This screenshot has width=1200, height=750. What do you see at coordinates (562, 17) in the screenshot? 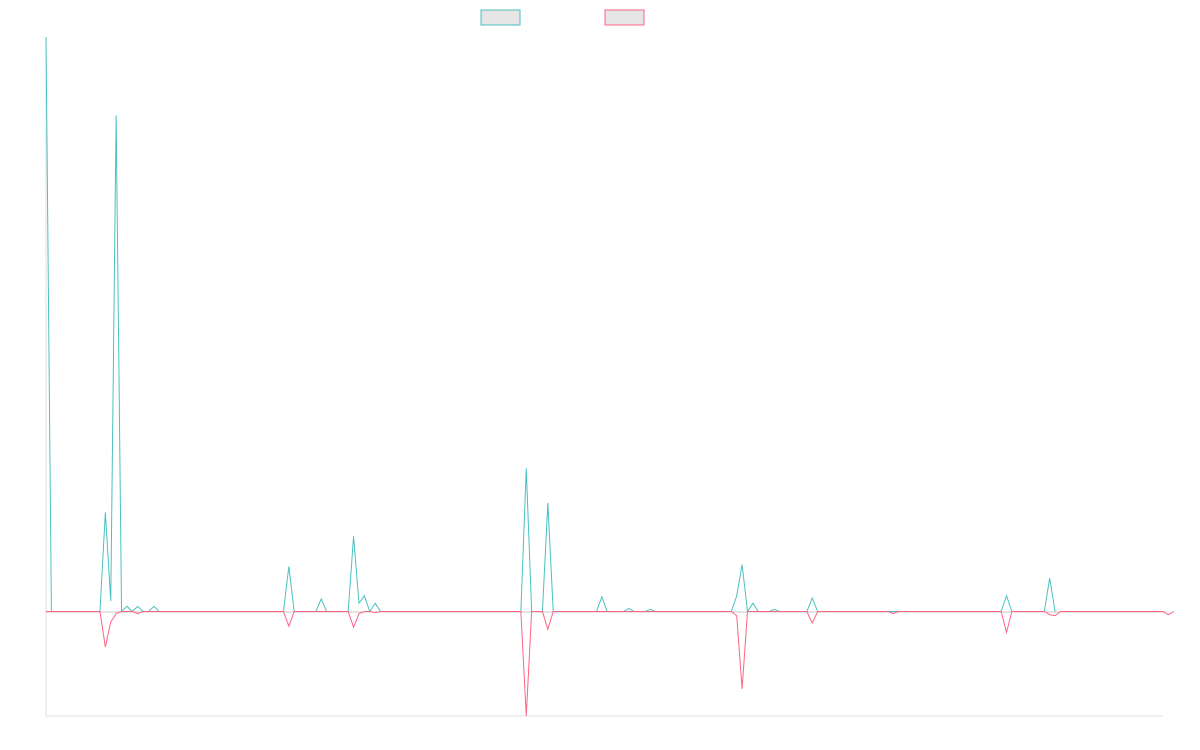
I see `legend` at bounding box center [562, 17].